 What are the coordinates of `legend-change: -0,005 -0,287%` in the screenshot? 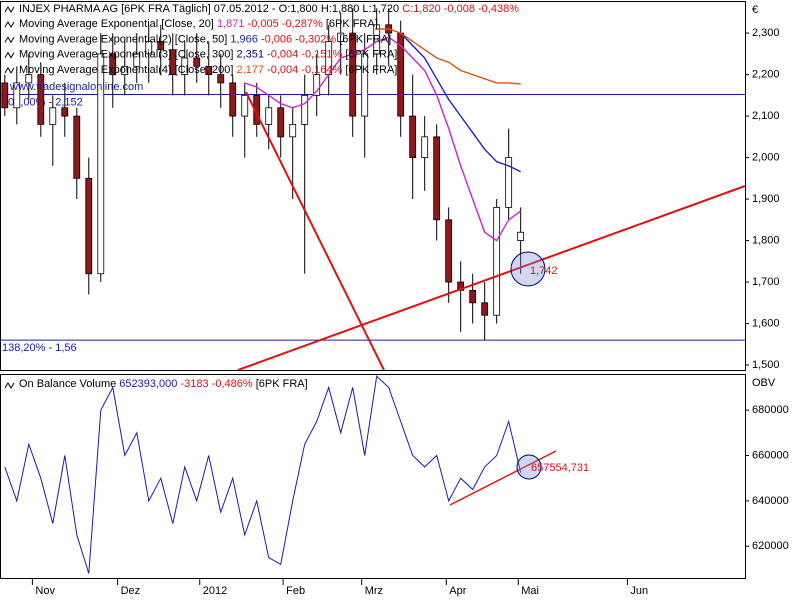 It's located at (285, 24).